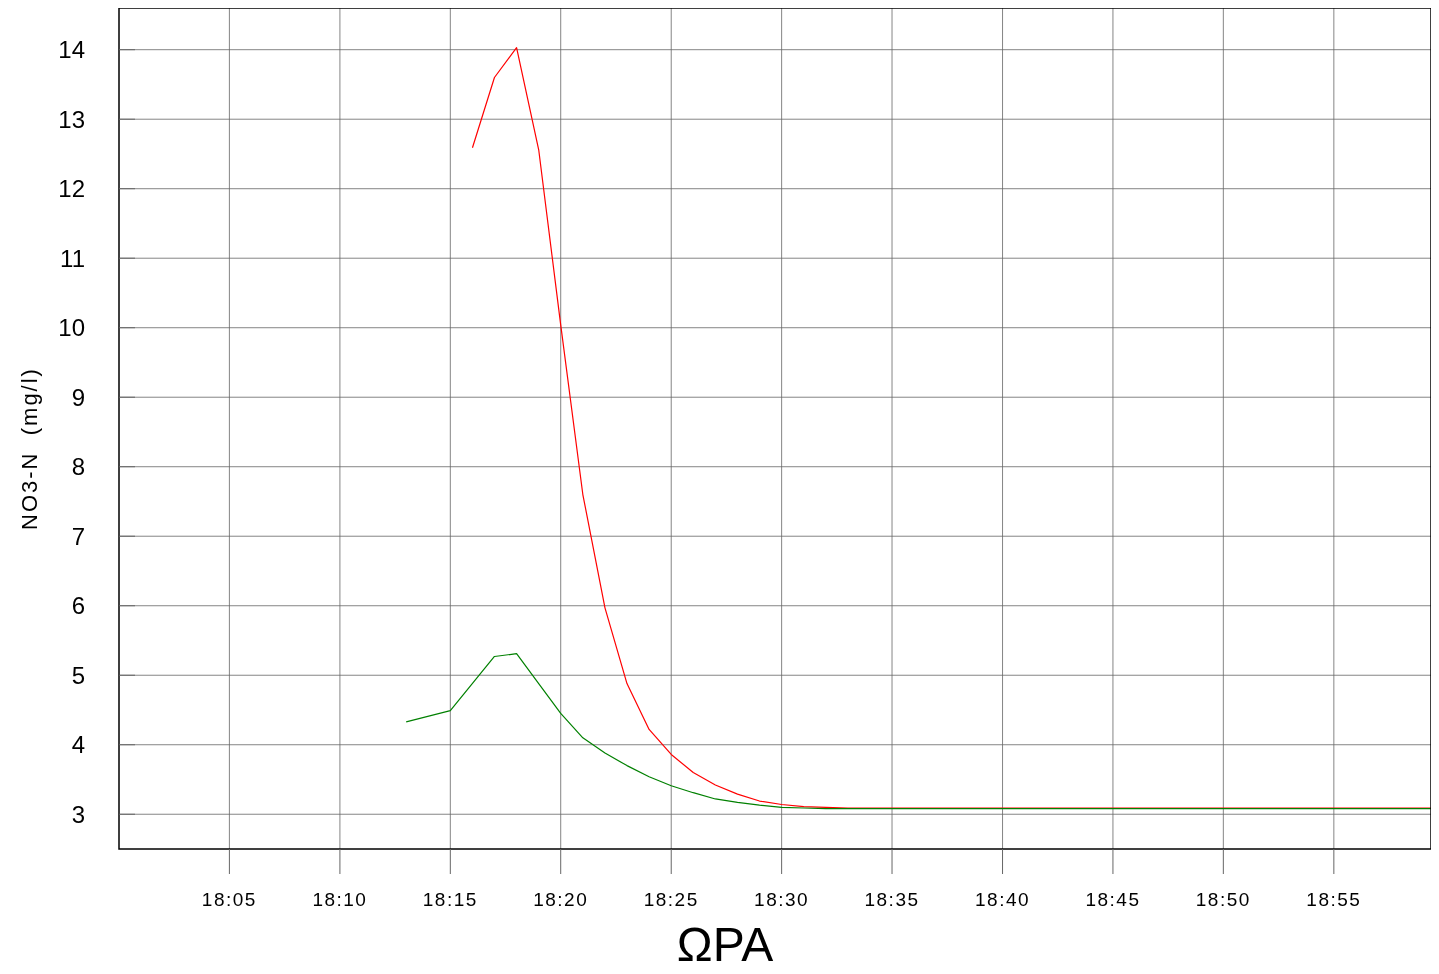 Image resolution: width=1439 pixels, height=974 pixels. I want to click on x-axis-title: ΩΡΑ, so click(725, 944).